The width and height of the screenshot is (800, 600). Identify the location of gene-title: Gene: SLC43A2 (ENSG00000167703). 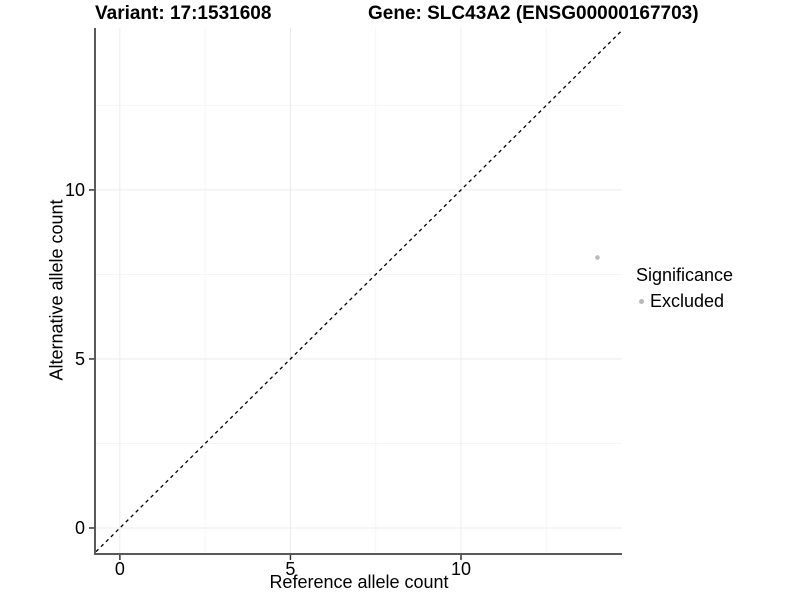
(533, 13).